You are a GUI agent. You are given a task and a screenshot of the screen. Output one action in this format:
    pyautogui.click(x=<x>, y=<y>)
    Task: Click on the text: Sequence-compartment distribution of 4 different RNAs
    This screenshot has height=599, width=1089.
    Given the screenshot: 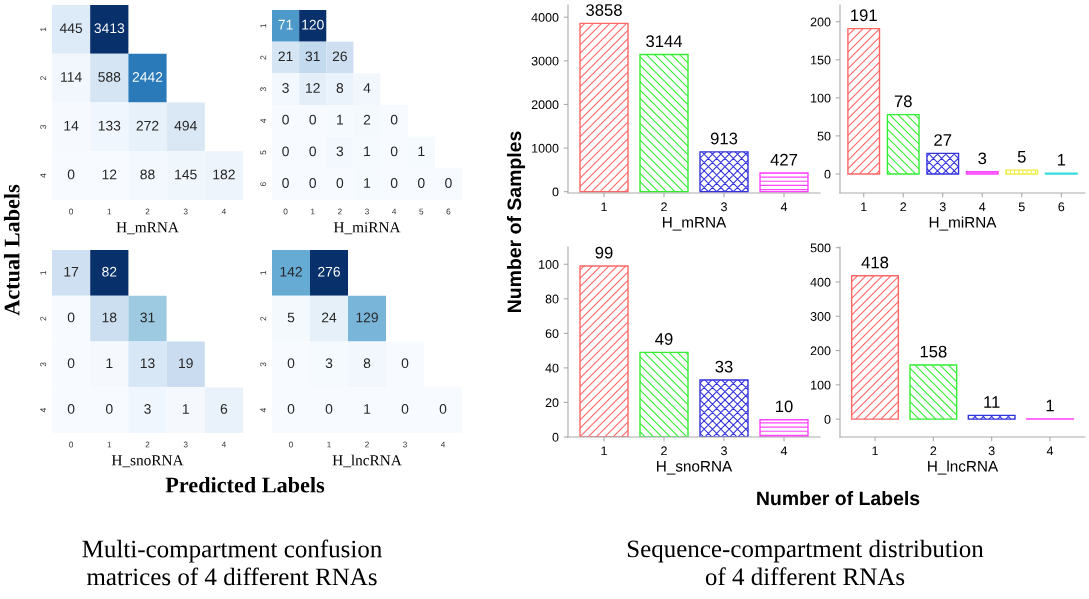 What is the action you would take?
    pyautogui.click(x=805, y=562)
    